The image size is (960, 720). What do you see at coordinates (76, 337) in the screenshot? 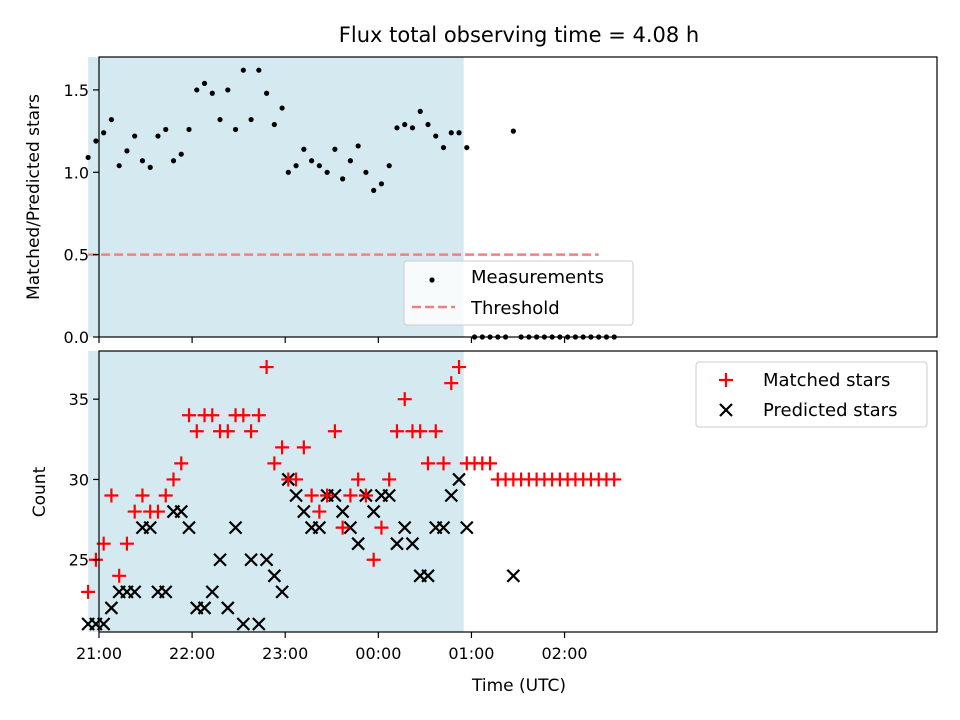
I see `y-tick-label: 0.0` at bounding box center [76, 337].